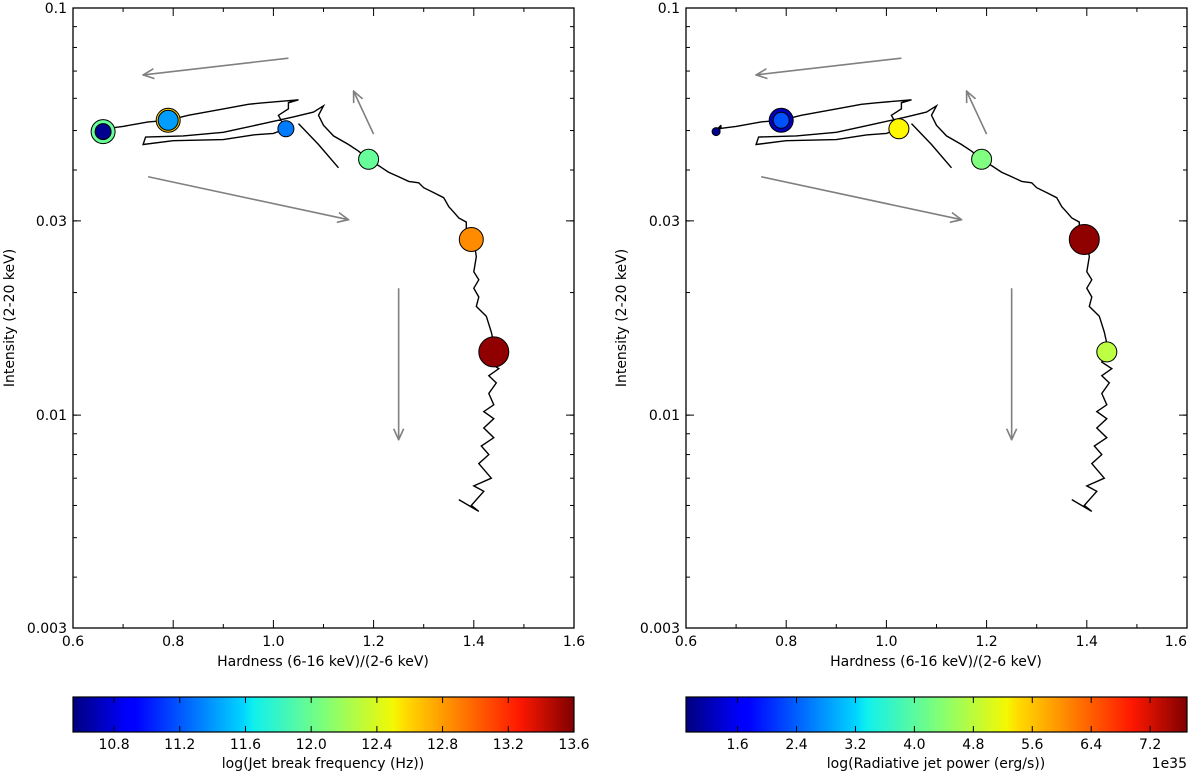 The image size is (1200, 772). I want to click on left-colorbar-tick-label: 13.2, so click(508, 745).